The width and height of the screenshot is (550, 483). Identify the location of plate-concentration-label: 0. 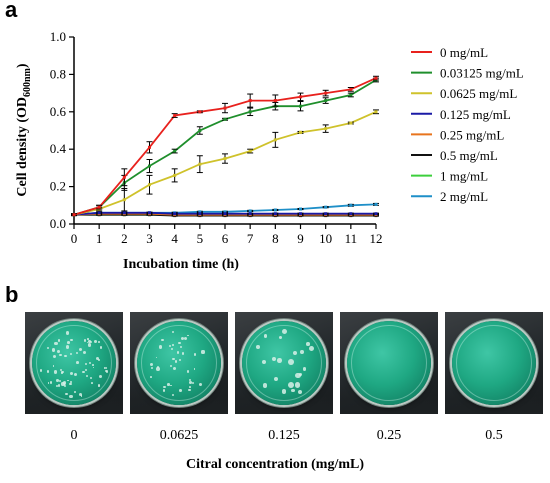
(74, 435).